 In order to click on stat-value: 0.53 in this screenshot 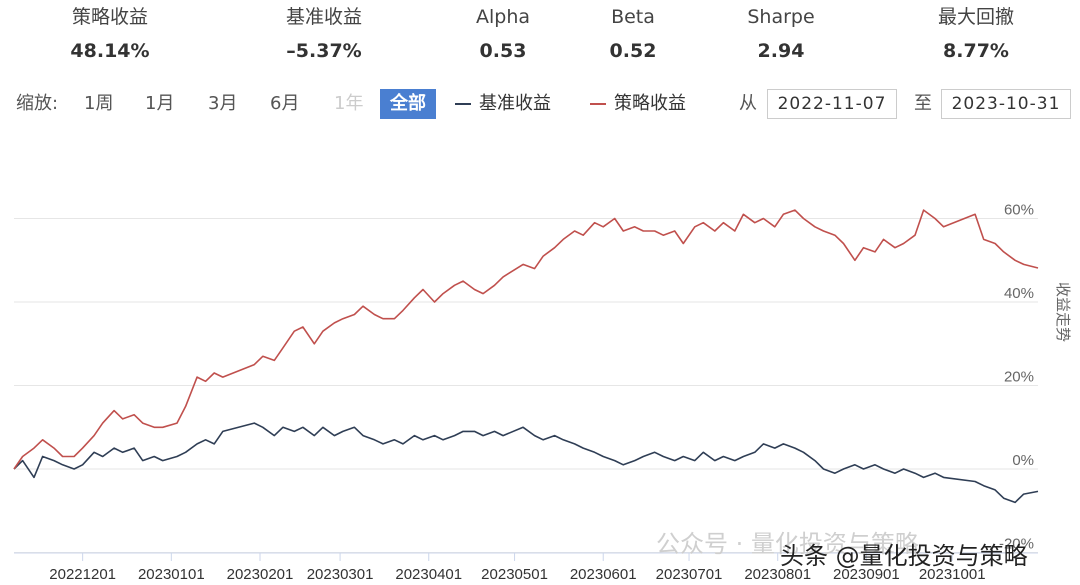, I will do `click(503, 51)`.